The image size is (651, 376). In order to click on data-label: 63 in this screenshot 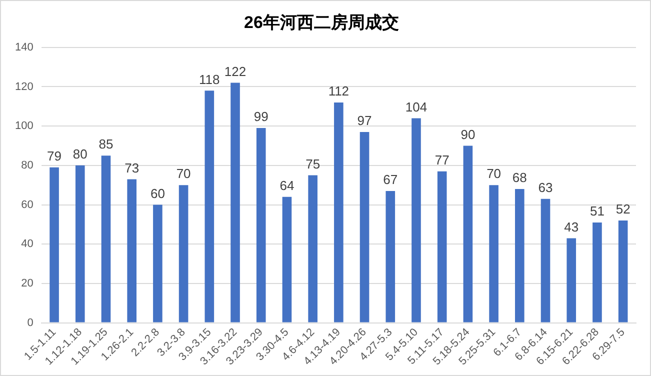, I will do `click(545, 187)`.